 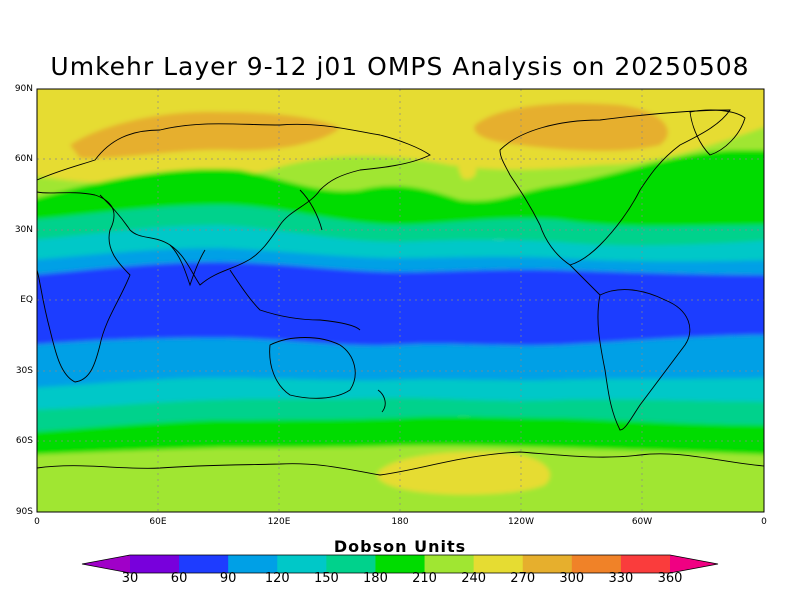 I want to click on lon-label-0-right: 0, so click(x=764, y=522).